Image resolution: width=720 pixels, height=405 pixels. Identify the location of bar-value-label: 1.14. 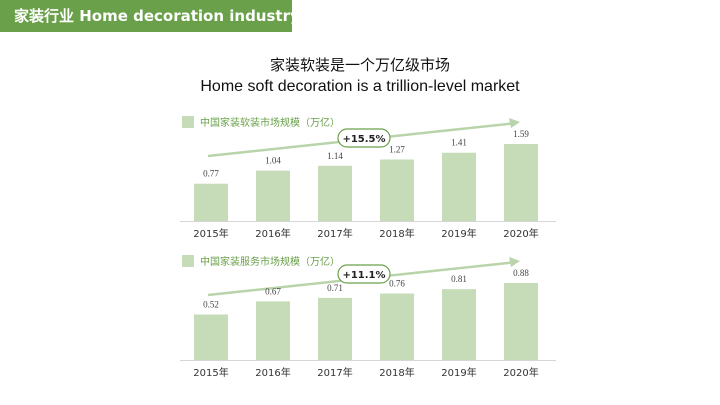
(335, 156).